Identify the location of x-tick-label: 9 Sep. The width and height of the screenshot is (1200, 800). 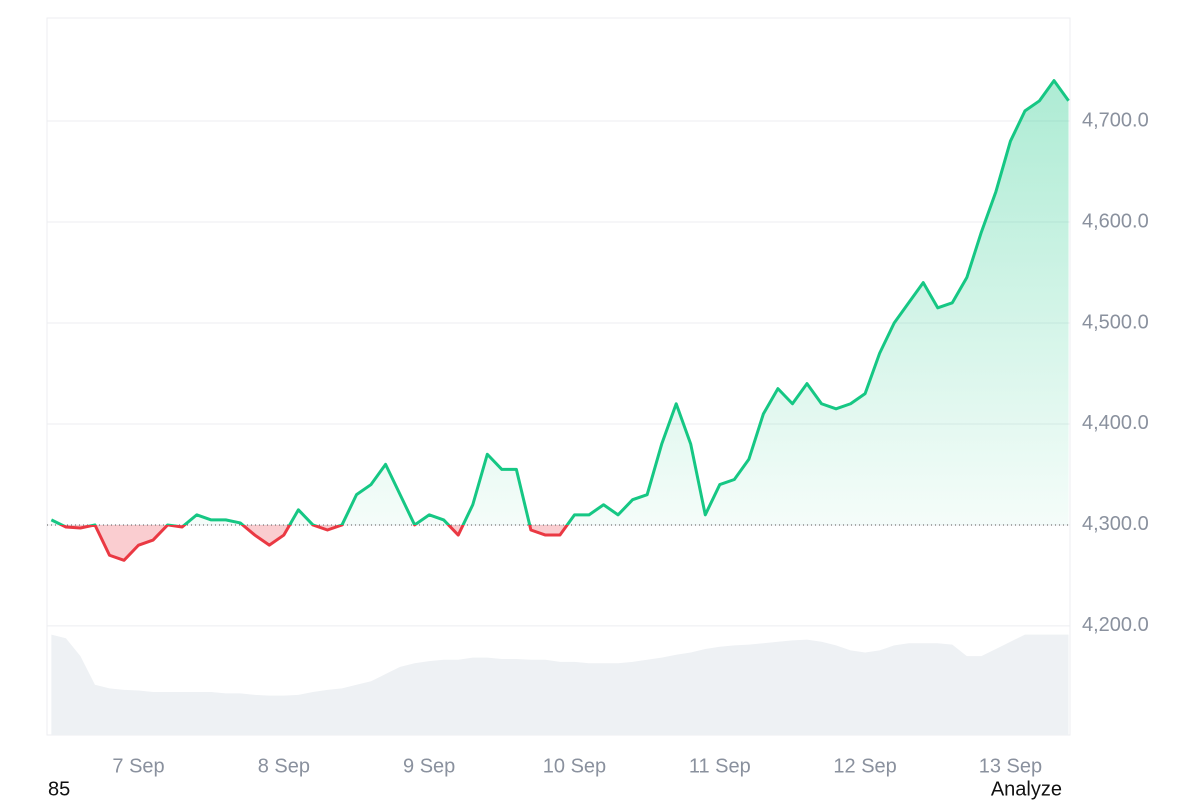
(429, 766).